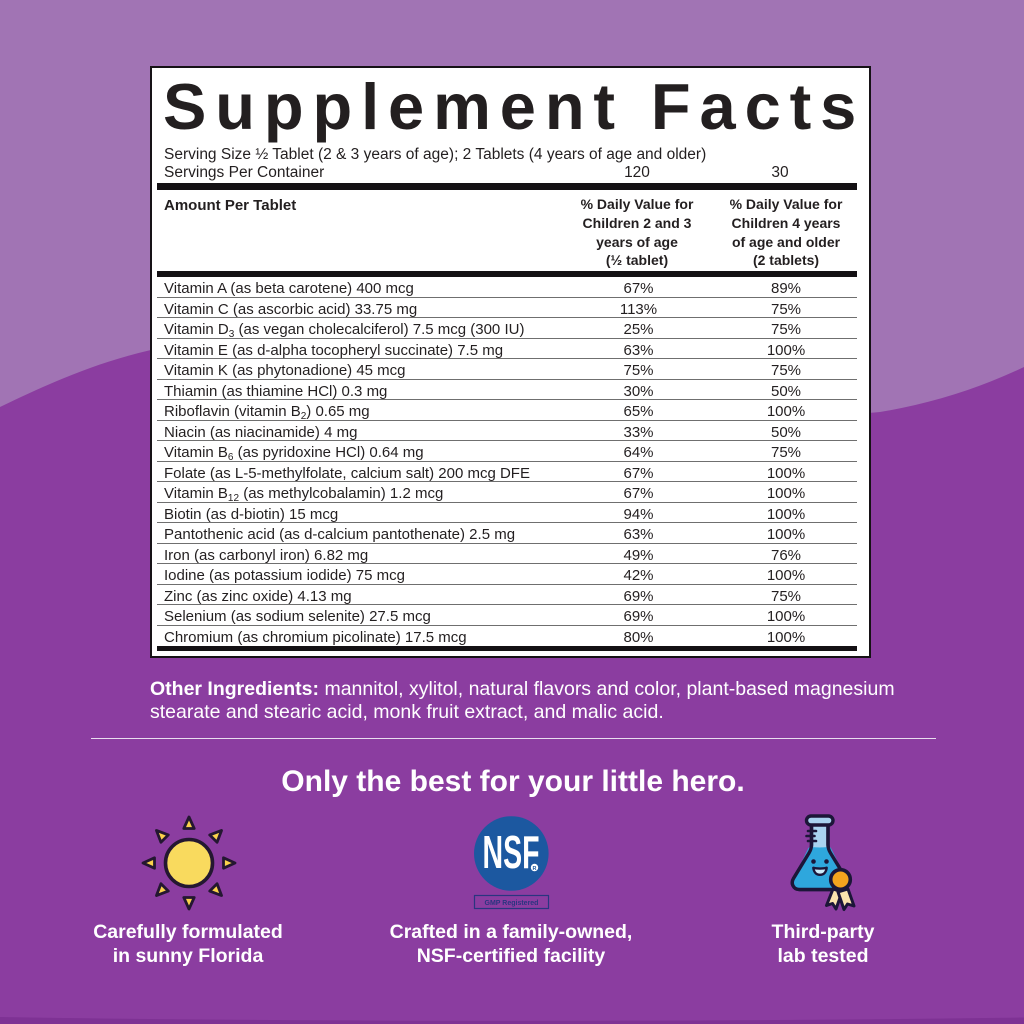 This screenshot has height=1024, width=1024. What do you see at coordinates (535, 869) in the screenshot?
I see `svg-text: R` at bounding box center [535, 869].